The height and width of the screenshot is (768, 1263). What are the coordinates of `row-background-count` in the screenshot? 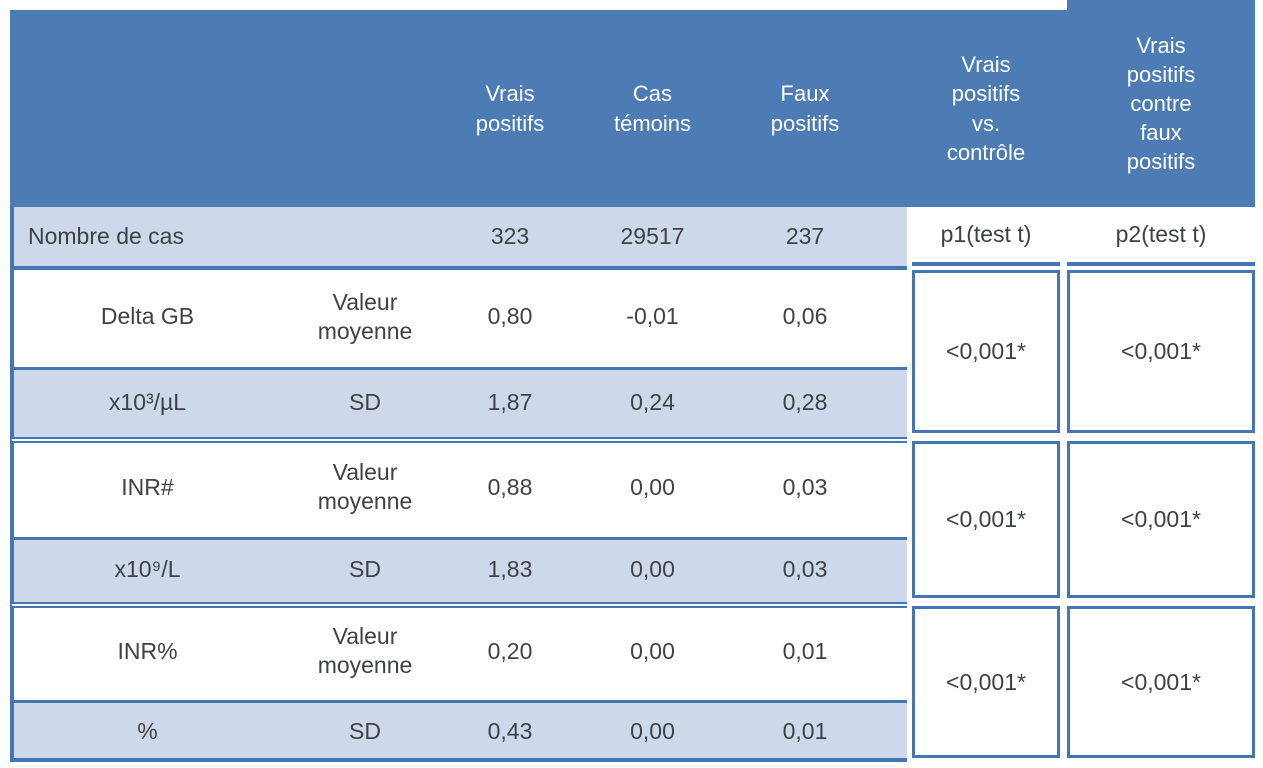 It's located at (458, 236).